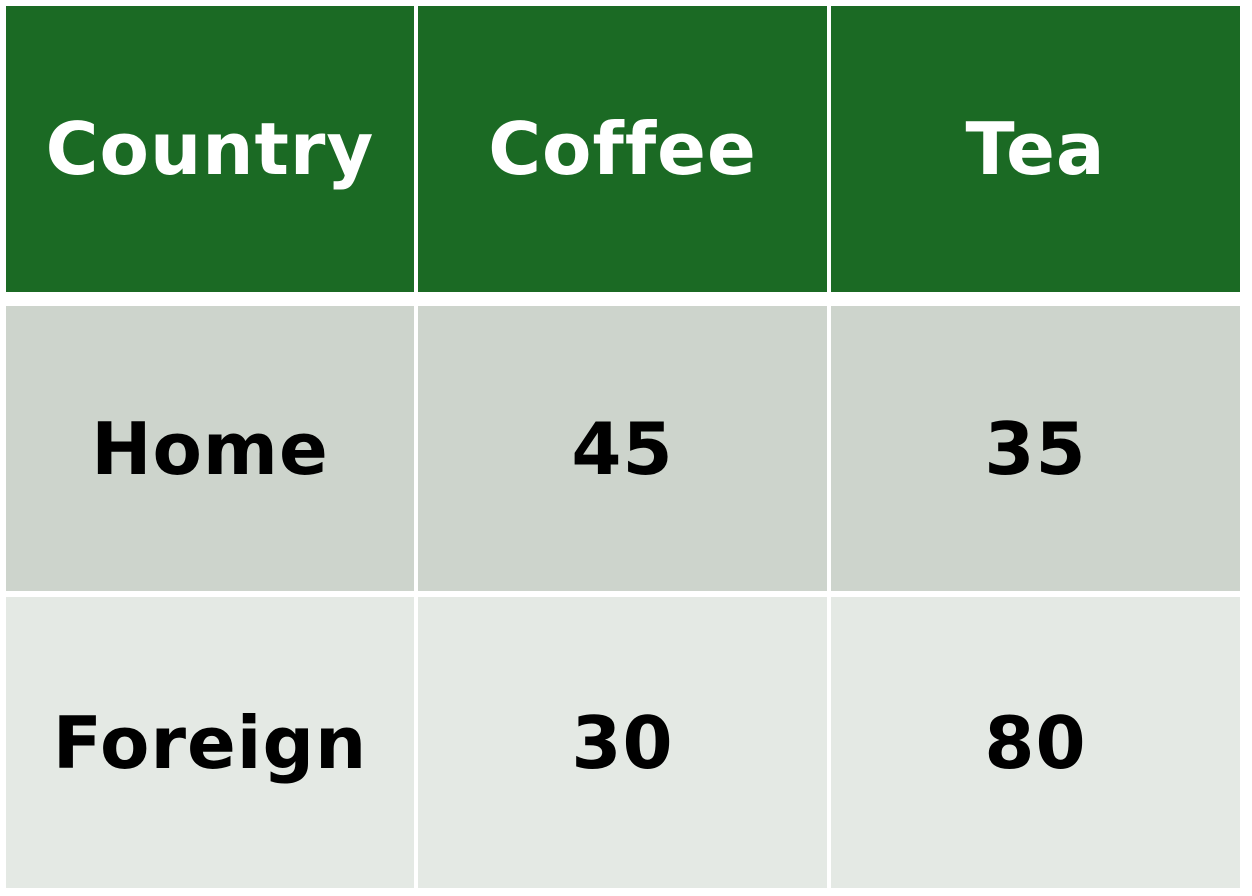  Describe the element at coordinates (210, 149) in the screenshot. I see `header-country: Country` at that location.